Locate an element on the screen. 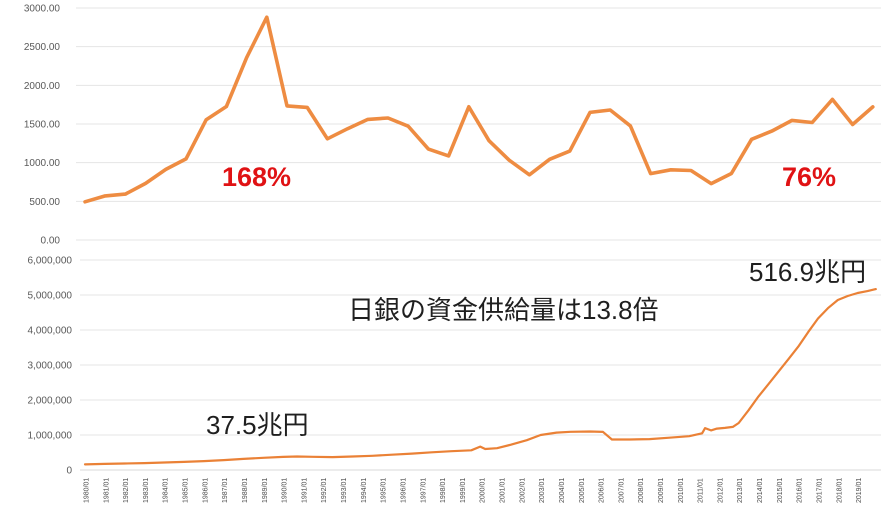 The height and width of the screenshot is (506, 885). x-tick-label: 2012/01 is located at coordinates (720, 490).